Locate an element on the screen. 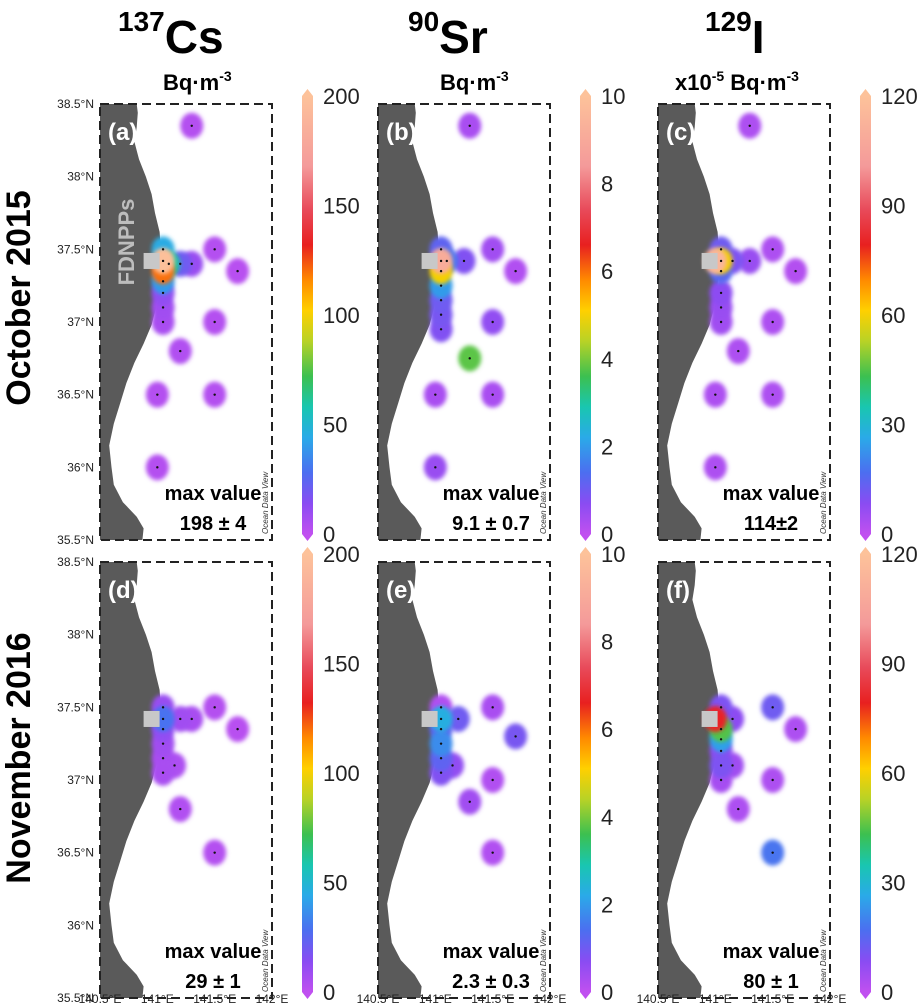 Image resolution: width=923 pixels, height=1005 pixels. max-value: 114±2 is located at coordinates (771, 524).